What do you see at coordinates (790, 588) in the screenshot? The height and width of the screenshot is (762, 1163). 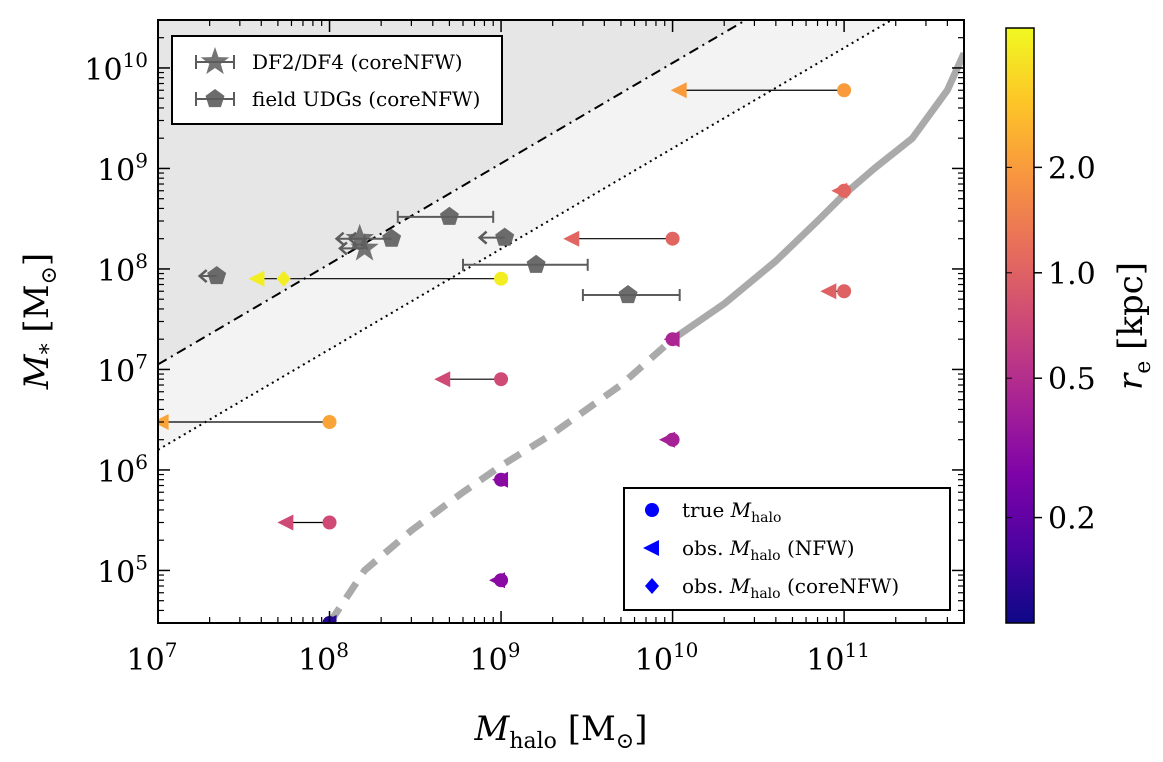 I see `legend-bottom-label: obs. Mhalo (coreNFW)` at bounding box center [790, 588].